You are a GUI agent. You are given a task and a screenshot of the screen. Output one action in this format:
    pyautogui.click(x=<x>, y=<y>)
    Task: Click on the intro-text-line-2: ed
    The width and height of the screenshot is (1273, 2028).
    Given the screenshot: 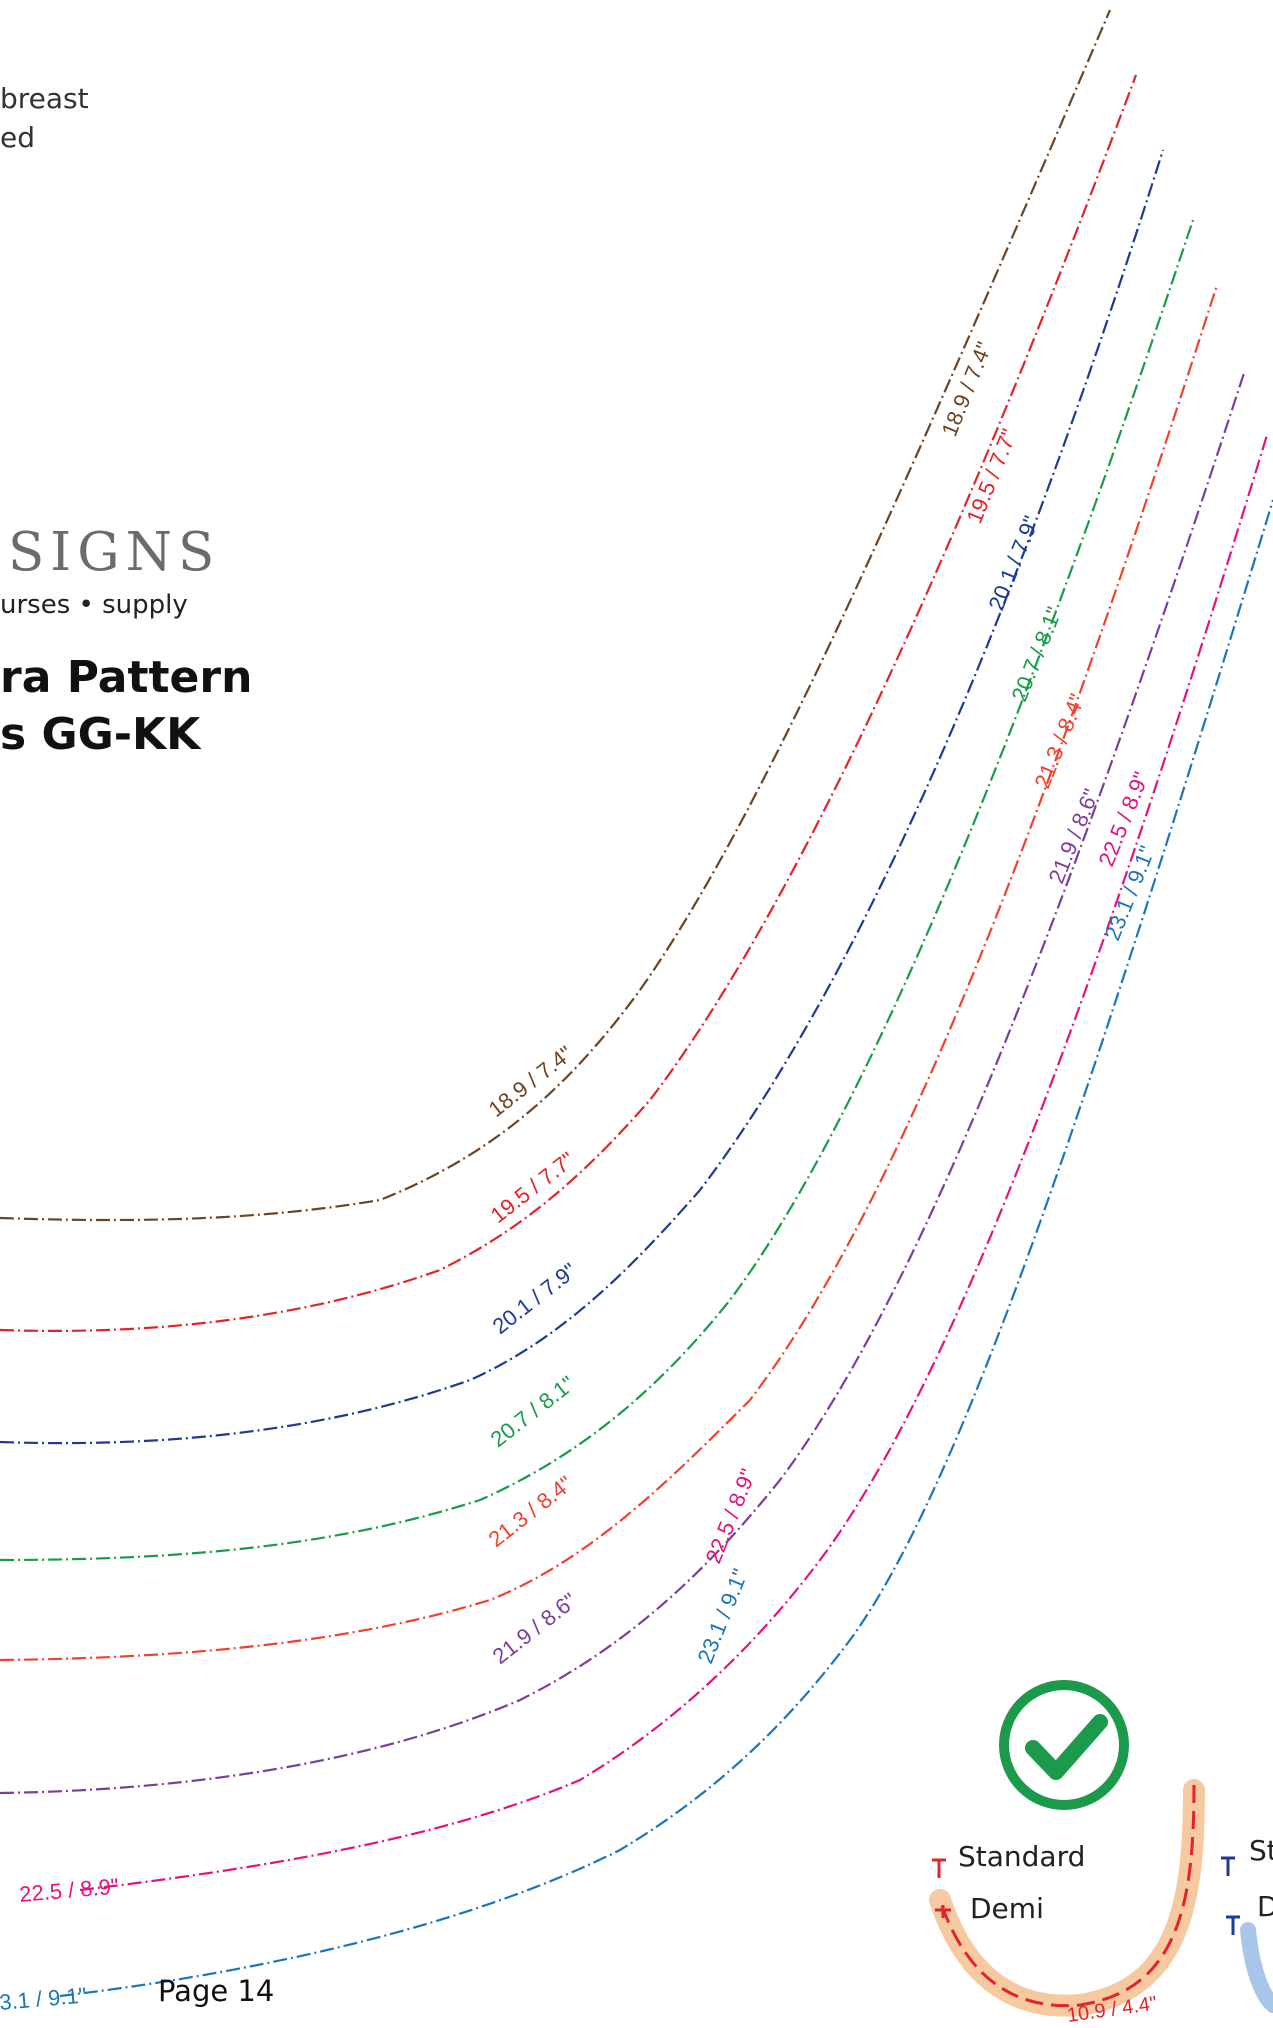 What is the action you would take?
    pyautogui.click(x=17, y=137)
    